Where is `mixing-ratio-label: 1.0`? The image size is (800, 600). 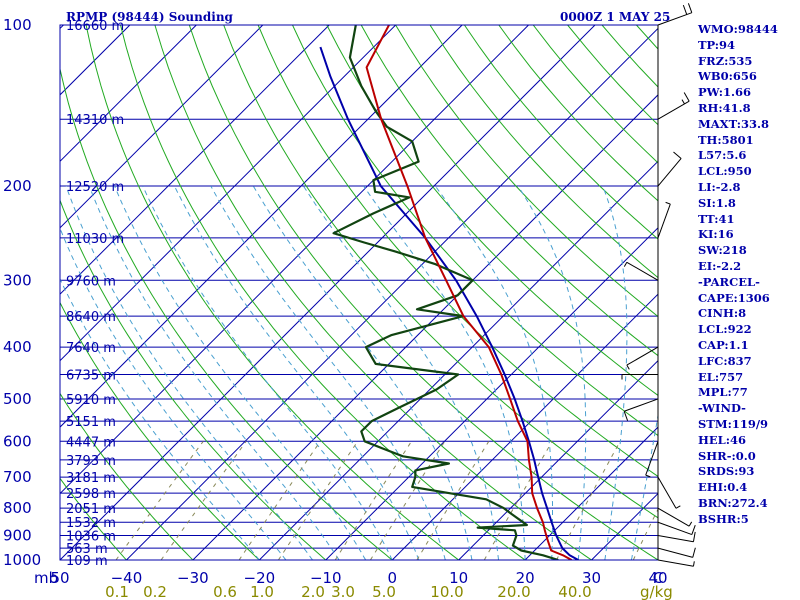
mixing-ratio-label: 1.0 is located at coordinates (262, 591).